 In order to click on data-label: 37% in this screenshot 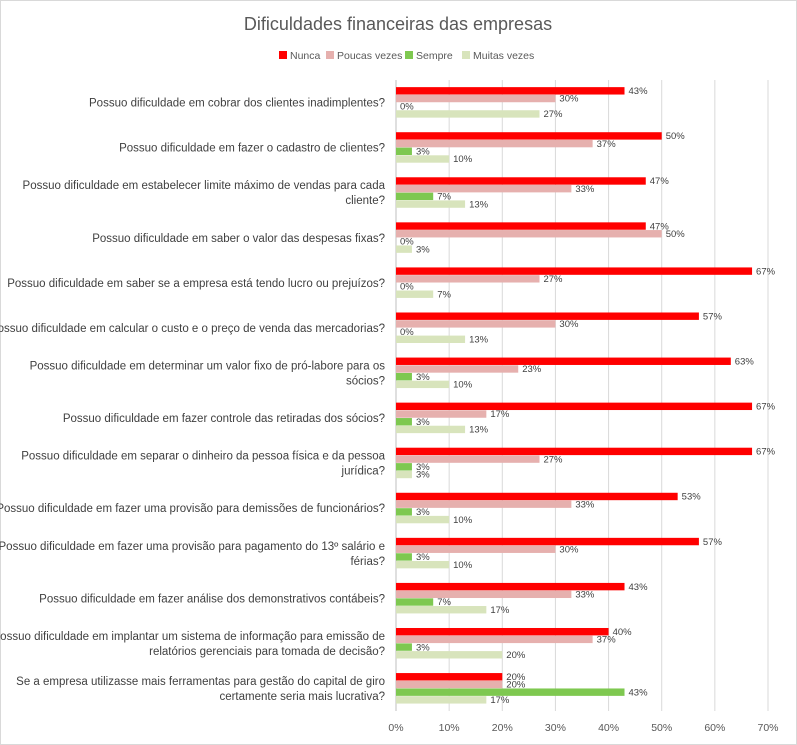, I will do `click(607, 144)`.